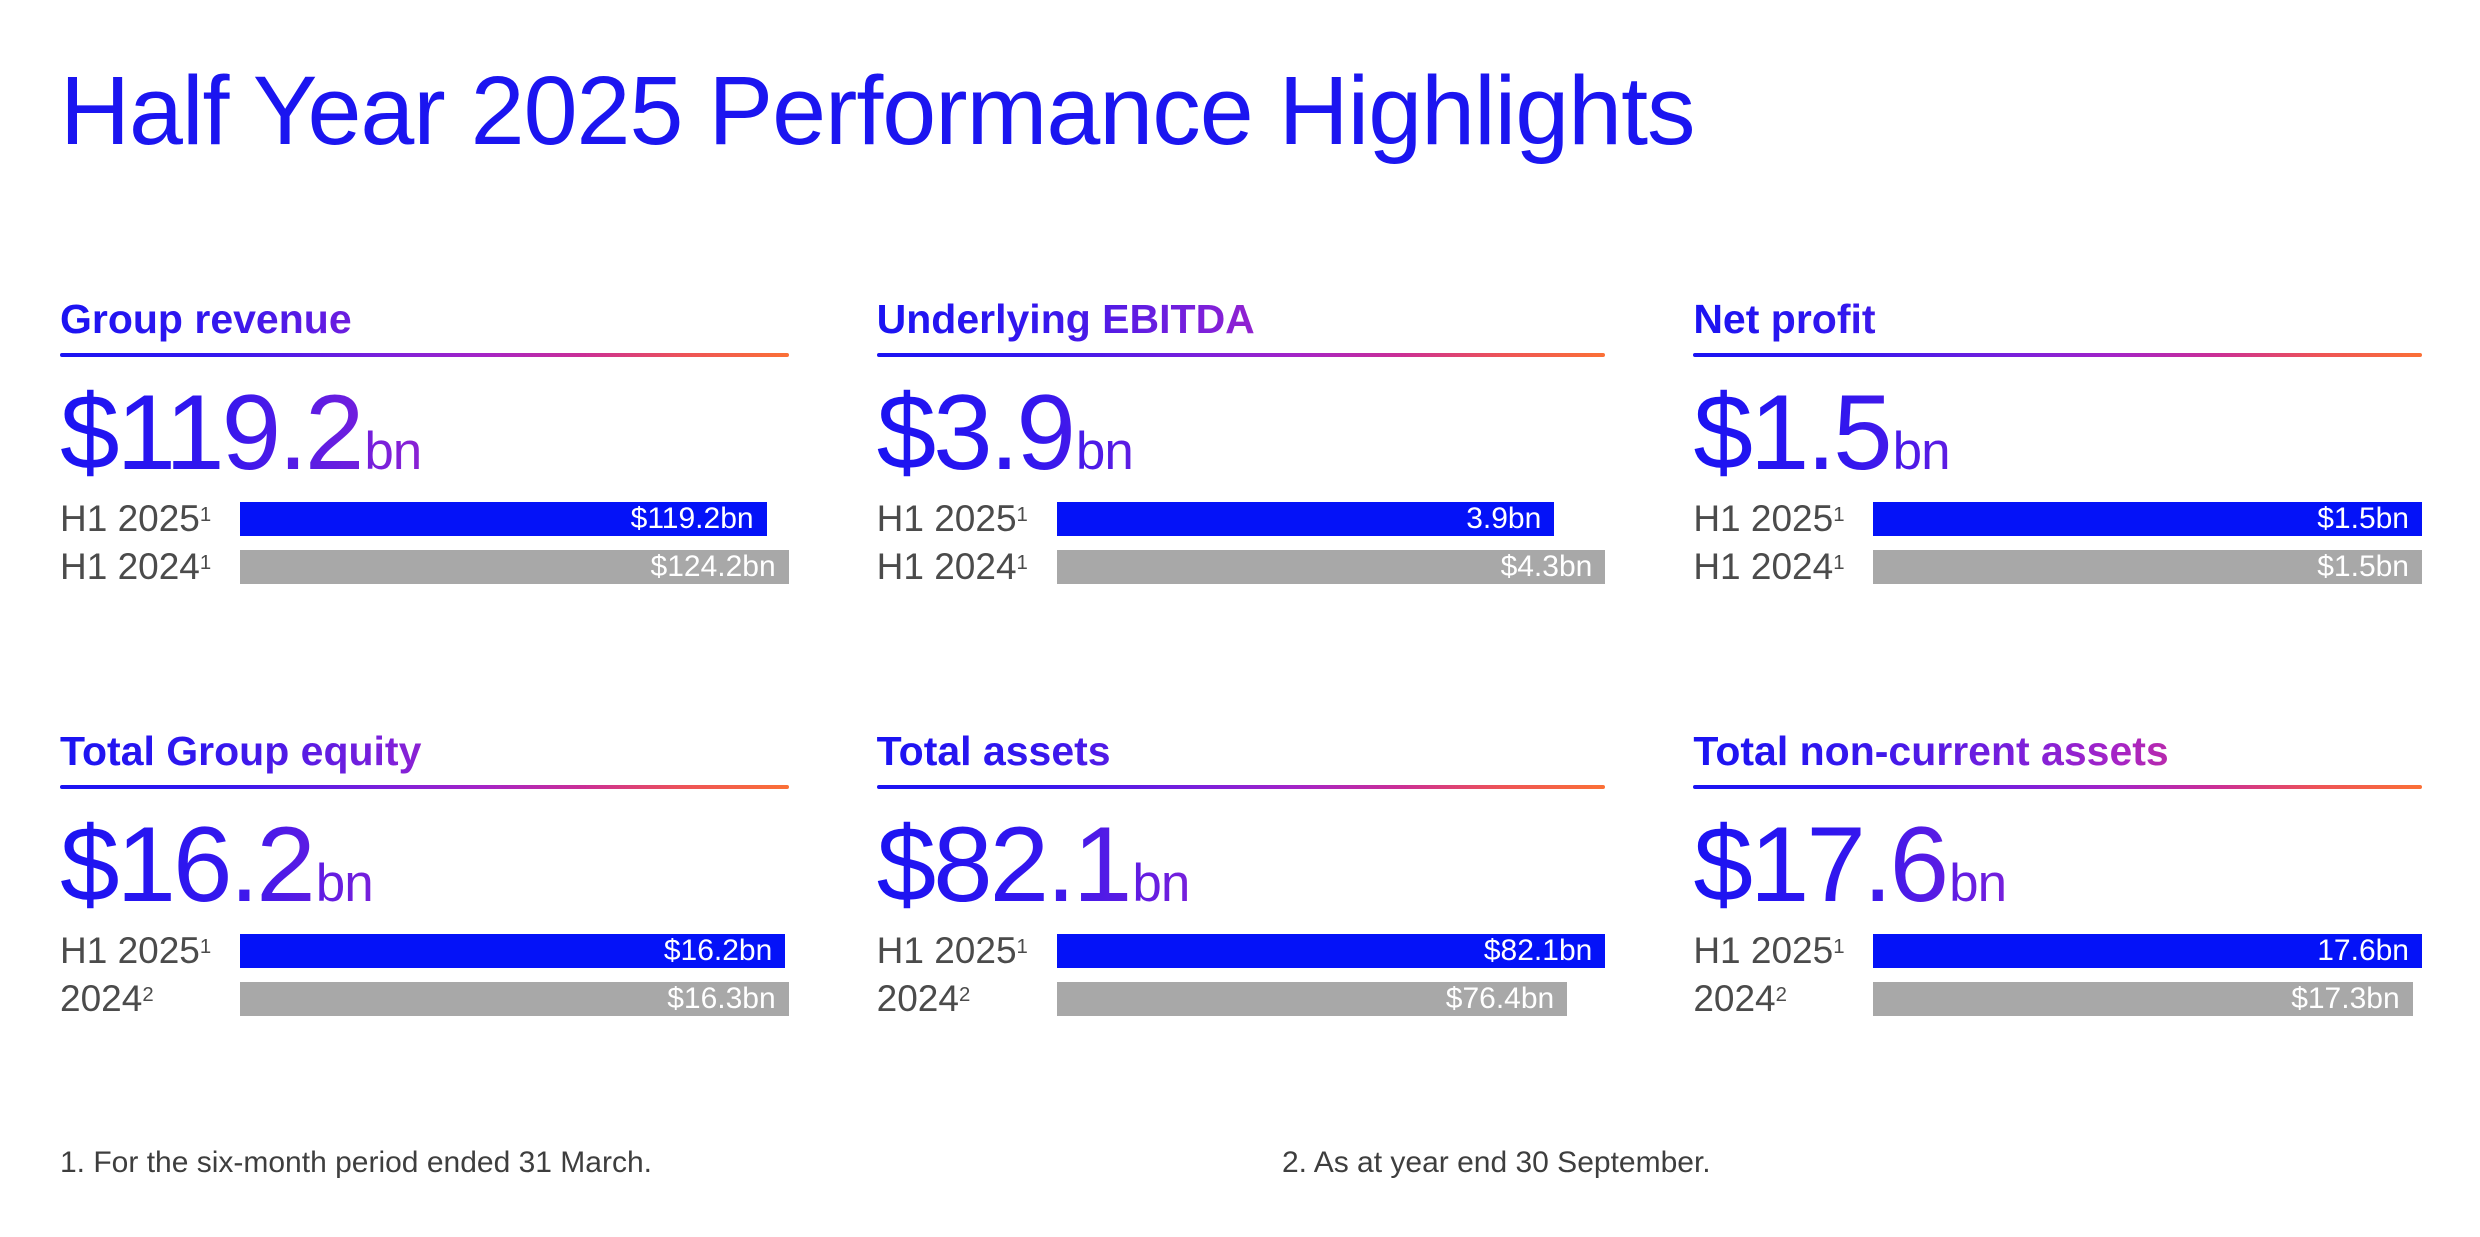 Image resolution: width=2480 pixels, height=1237 pixels. Describe the element at coordinates (424, 319) in the screenshot. I see `card-title: Group revenue` at that location.